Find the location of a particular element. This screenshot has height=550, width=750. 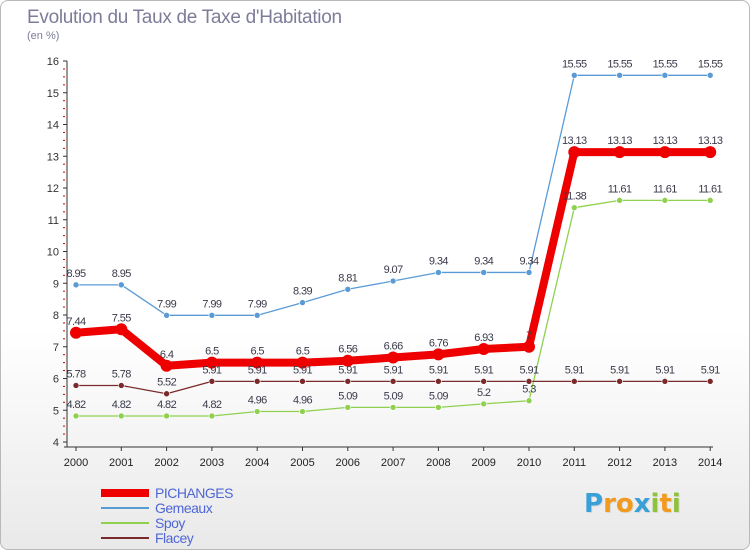

x-tick-label: 2010 is located at coordinates (529, 463).